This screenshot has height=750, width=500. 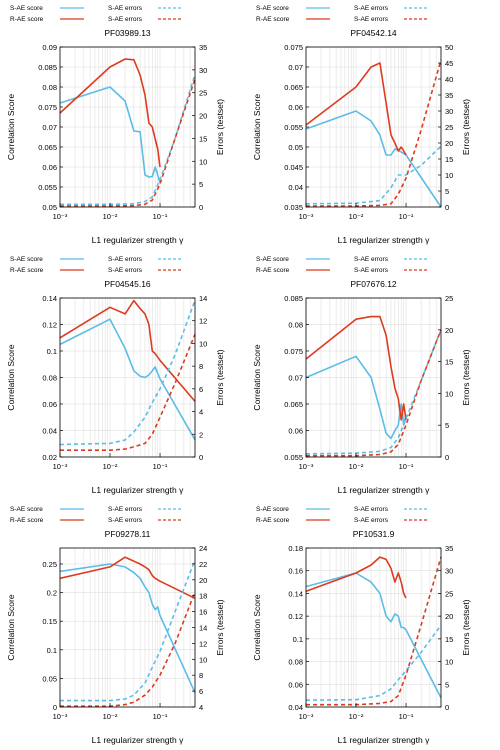 What do you see at coordinates (298, 628) in the screenshot?
I see `y-axis-left: 0.04 0.06 0.08 0.1 0.12 0.14 0.16 0.18` at bounding box center [298, 628].